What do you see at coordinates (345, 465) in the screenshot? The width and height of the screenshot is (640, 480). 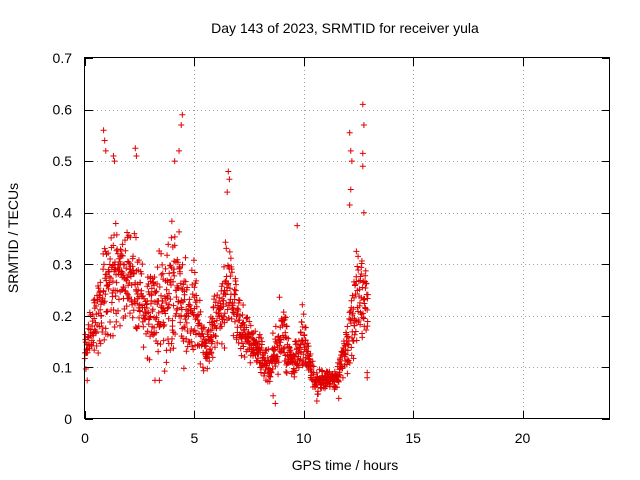 I see `x-axis-label: GPS time / hours` at bounding box center [345, 465].